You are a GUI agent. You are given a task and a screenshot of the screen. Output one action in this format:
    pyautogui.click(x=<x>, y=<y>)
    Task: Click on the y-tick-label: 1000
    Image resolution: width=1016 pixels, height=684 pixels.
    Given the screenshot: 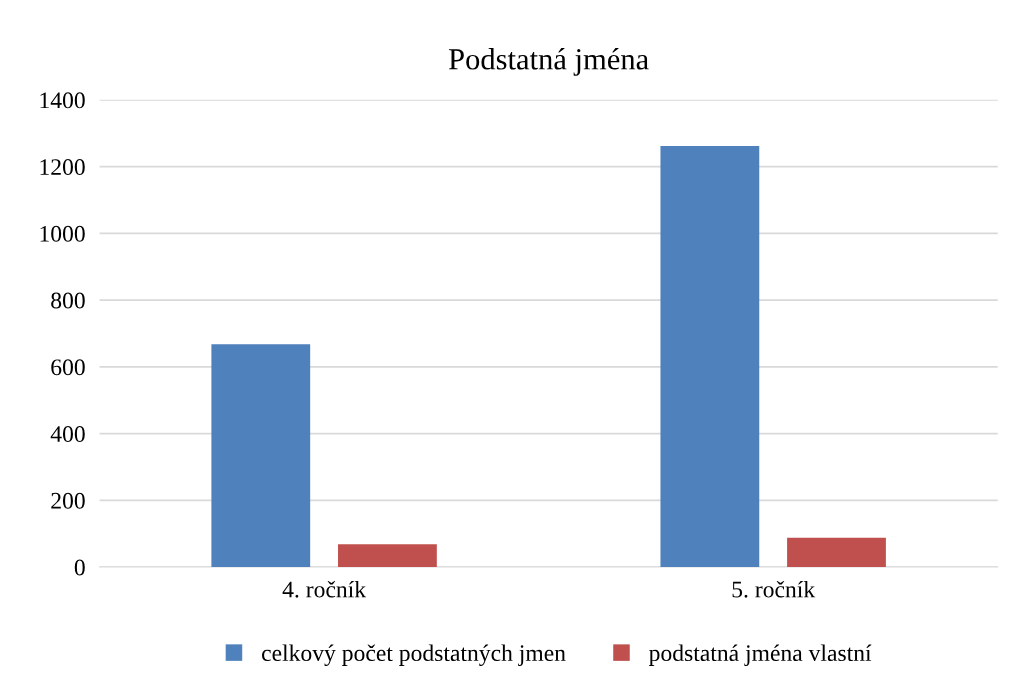 What is the action you would take?
    pyautogui.click(x=62, y=233)
    